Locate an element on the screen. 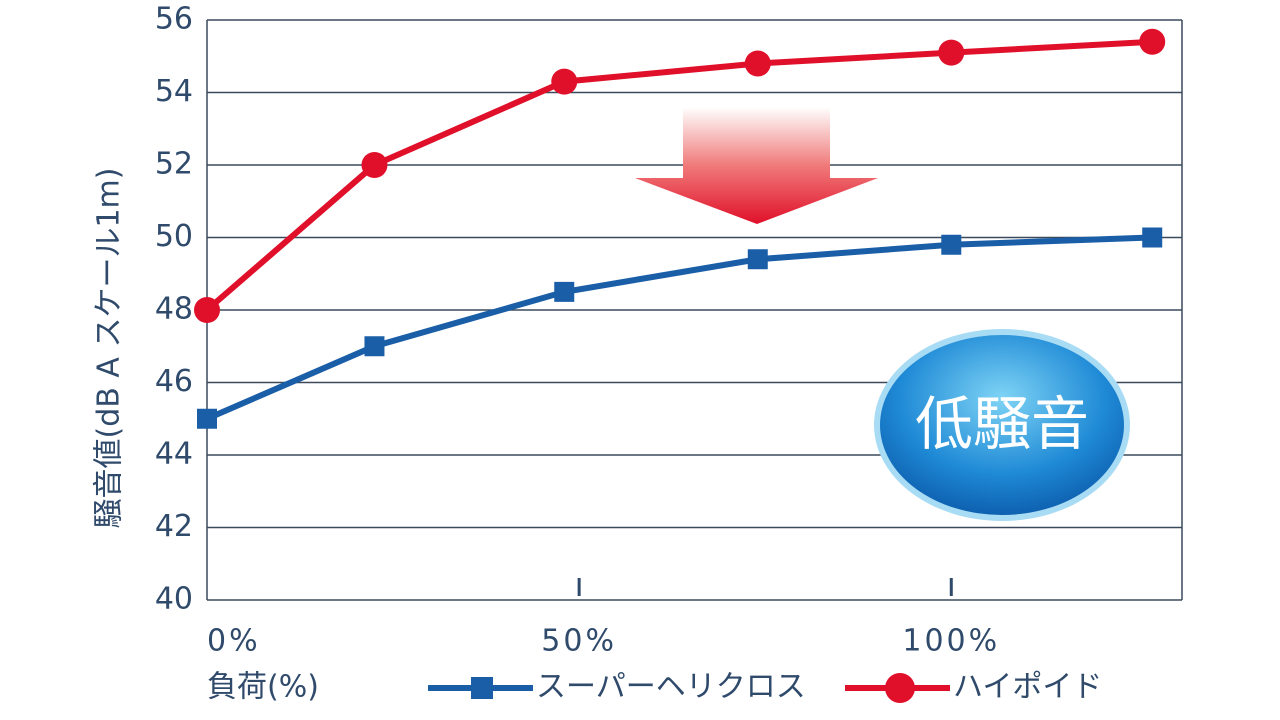  x-tick-label: 50% is located at coordinates (579, 641).